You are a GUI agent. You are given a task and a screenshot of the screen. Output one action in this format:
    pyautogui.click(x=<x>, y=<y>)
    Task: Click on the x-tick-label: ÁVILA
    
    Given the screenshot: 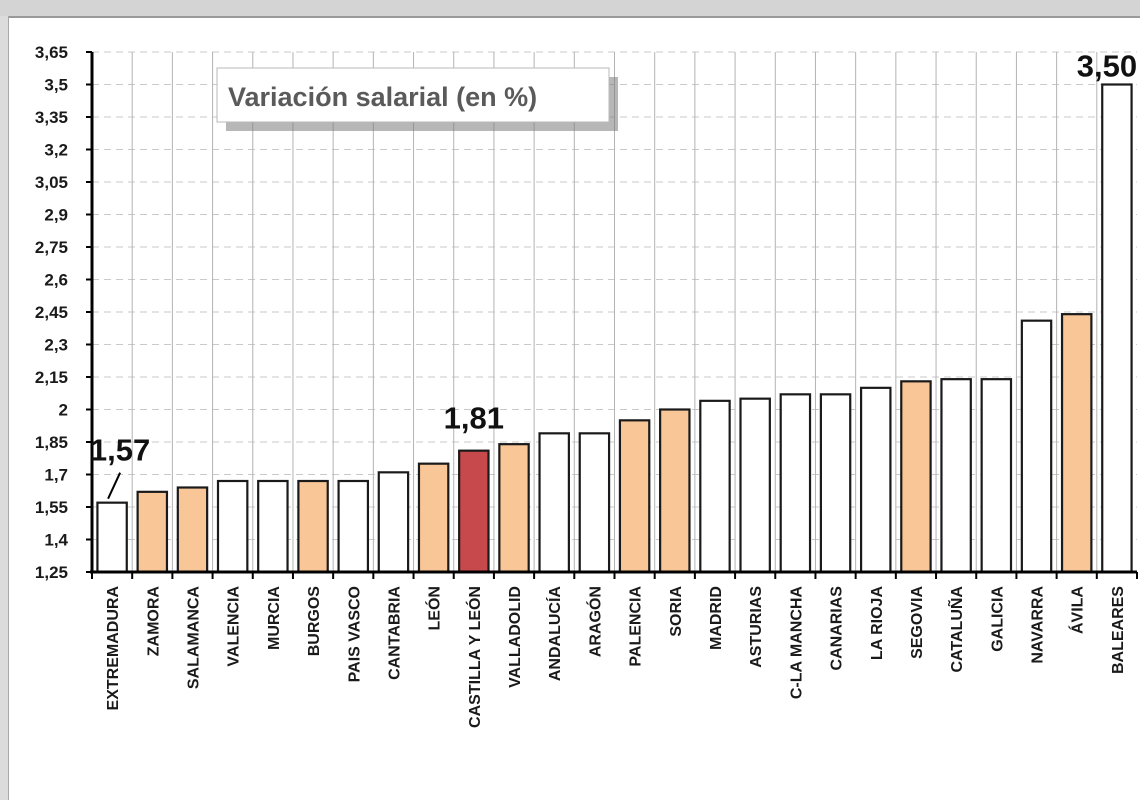 What is the action you would take?
    pyautogui.click(x=1077, y=610)
    